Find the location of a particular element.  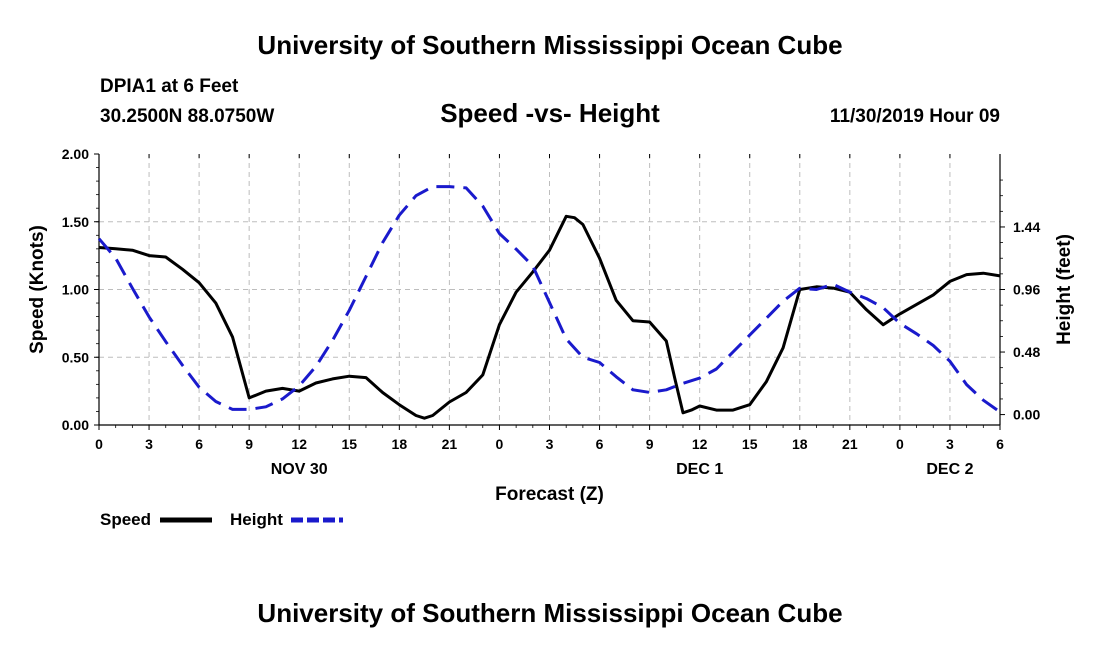

station-label: DPIA1 at 6 Feet is located at coordinates (169, 86).